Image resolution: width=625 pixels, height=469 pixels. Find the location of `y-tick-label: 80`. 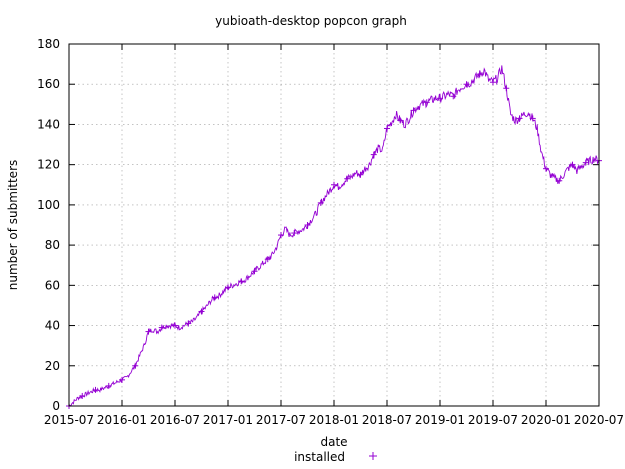

y-tick-label: 80 is located at coordinates (52, 245).